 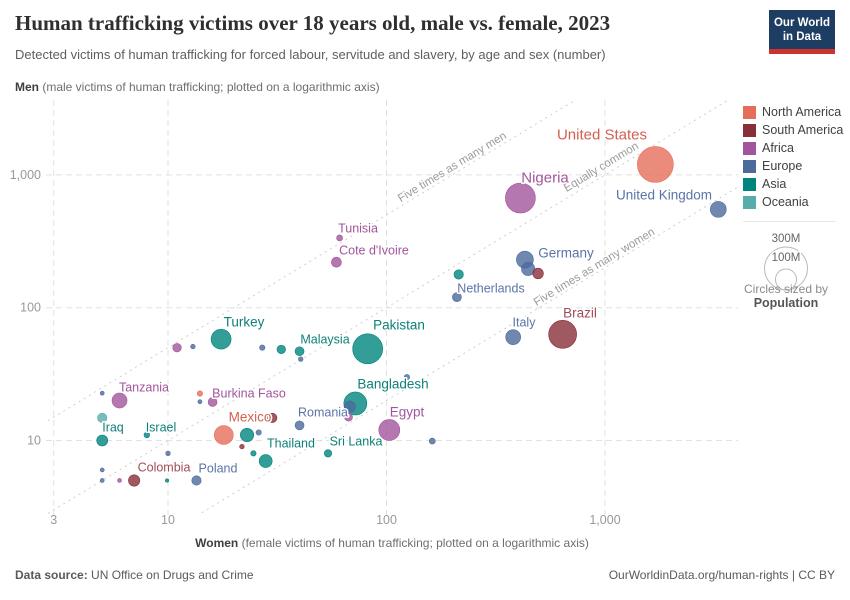 What do you see at coordinates (102, 417) in the screenshot?
I see `data-point-oceania` at bounding box center [102, 417].